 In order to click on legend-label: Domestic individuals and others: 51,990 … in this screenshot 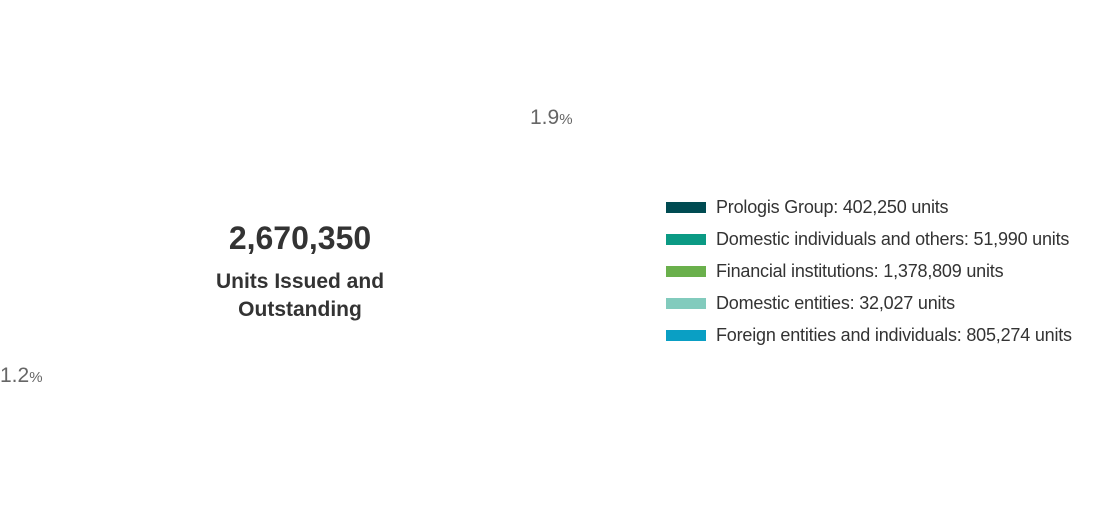, I will do `click(893, 238)`.